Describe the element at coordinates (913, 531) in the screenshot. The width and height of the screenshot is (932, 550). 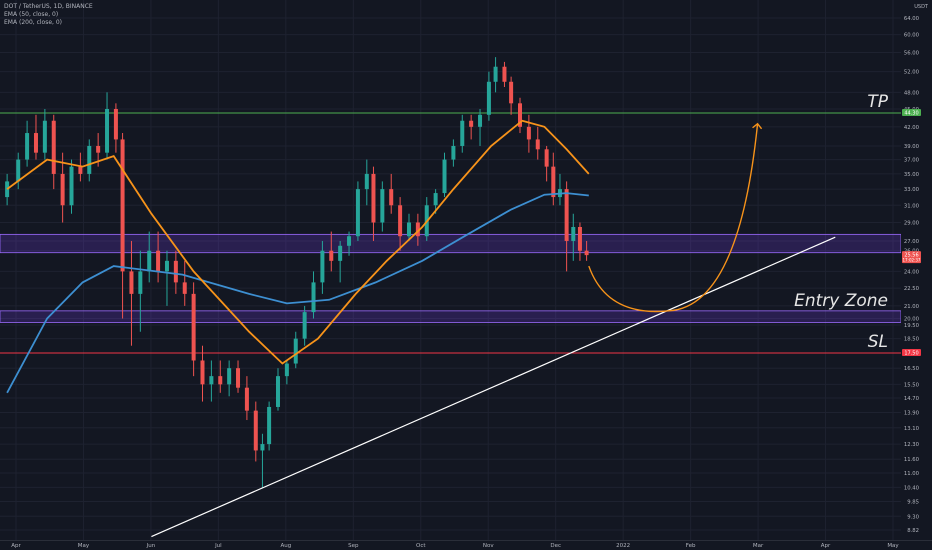
I see `y-tick-label: 8.82` at that location.